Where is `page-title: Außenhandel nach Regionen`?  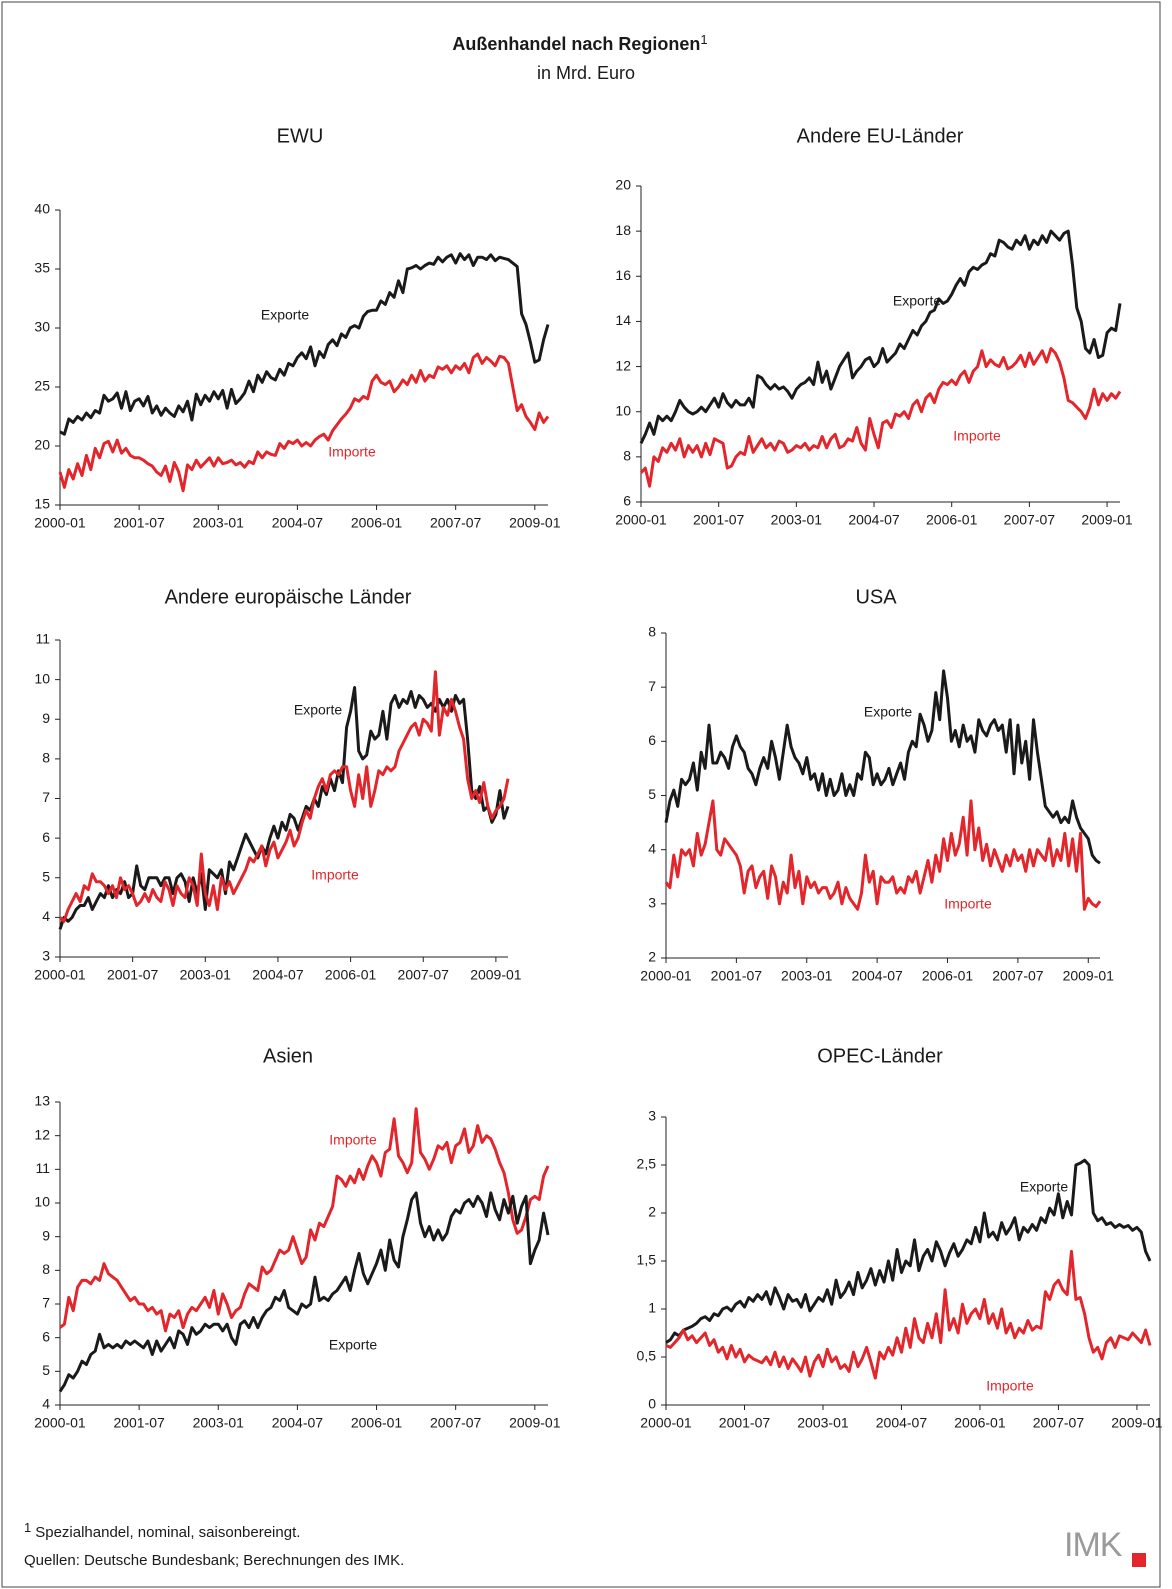
page-title: Außenhandel nach Regionen is located at coordinates (576, 44).